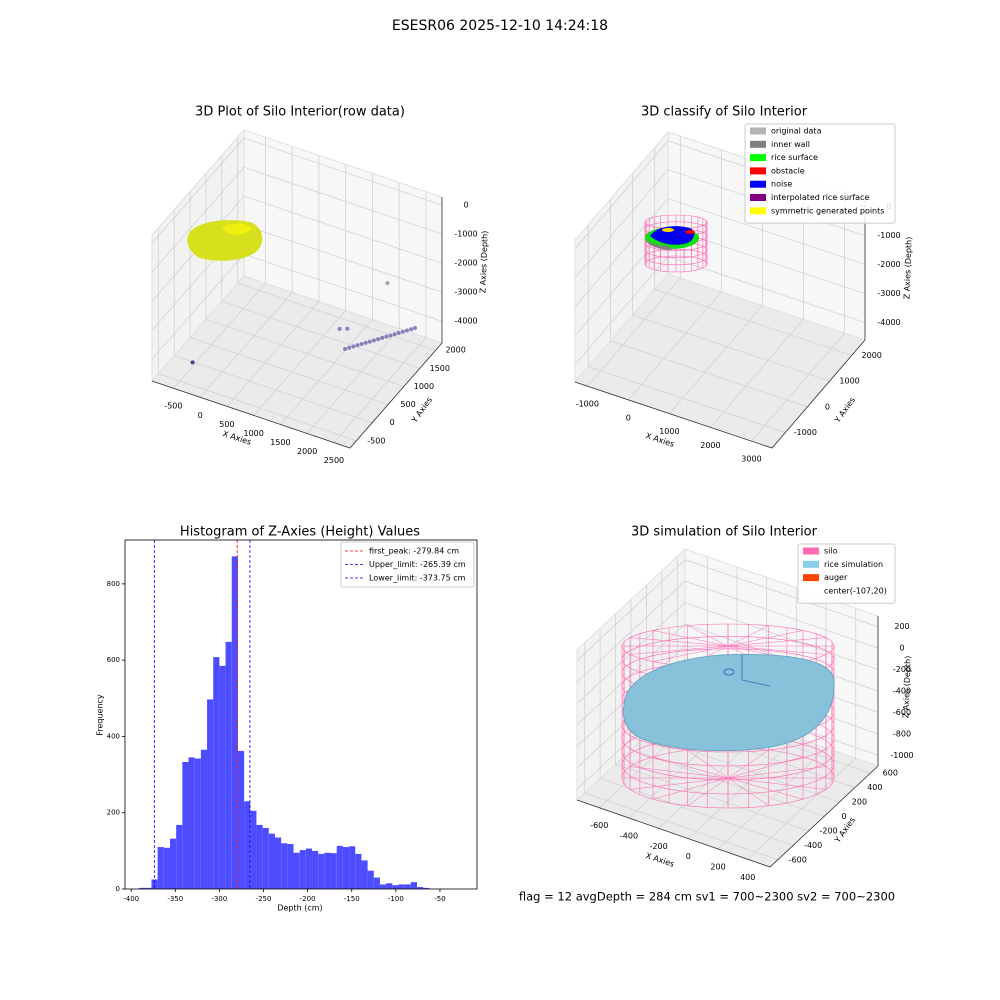  Describe the element at coordinates (439, 899) in the screenshot. I see `x-tick-label: -50` at that location.